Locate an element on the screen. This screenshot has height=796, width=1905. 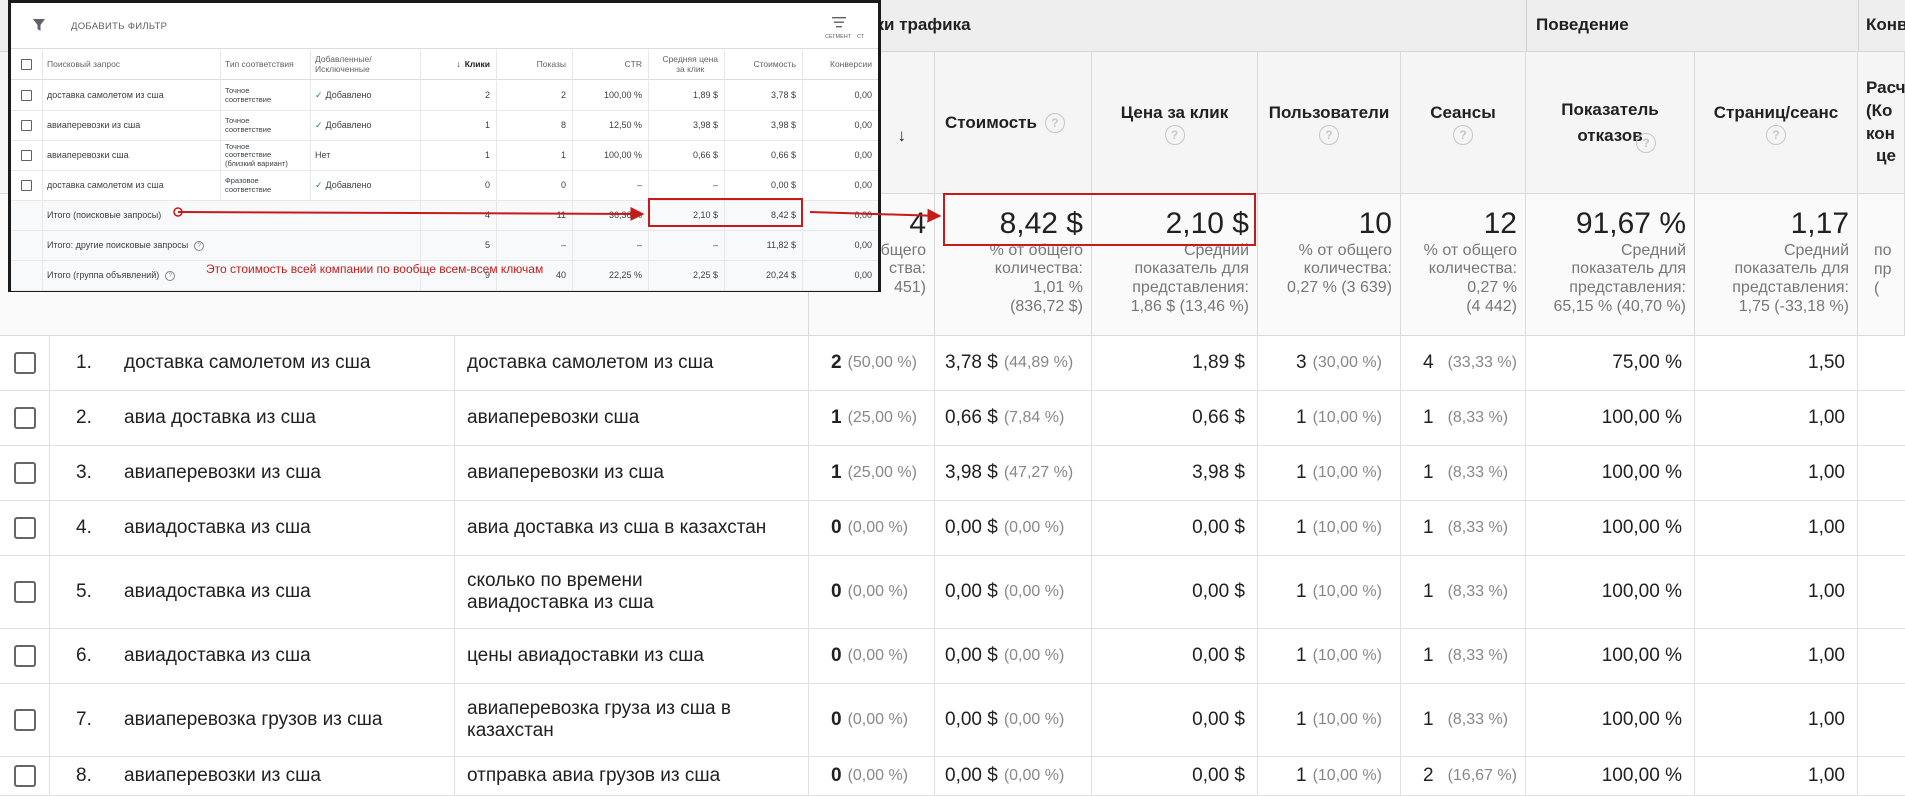
sessions-cell: 1 (8,33 %) is located at coordinates (1463, 528).